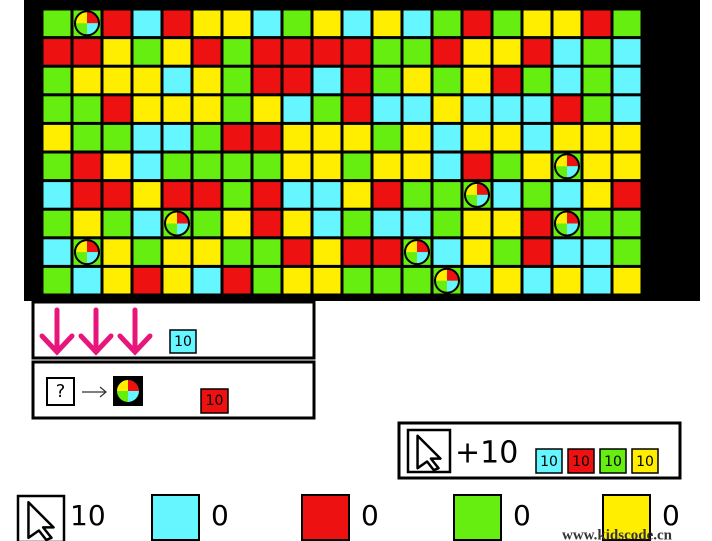 Image resolution: width=712 pixels, height=541 pixels. Describe the element at coordinates (613, 461) in the screenshot. I see `color-badge` at that location.